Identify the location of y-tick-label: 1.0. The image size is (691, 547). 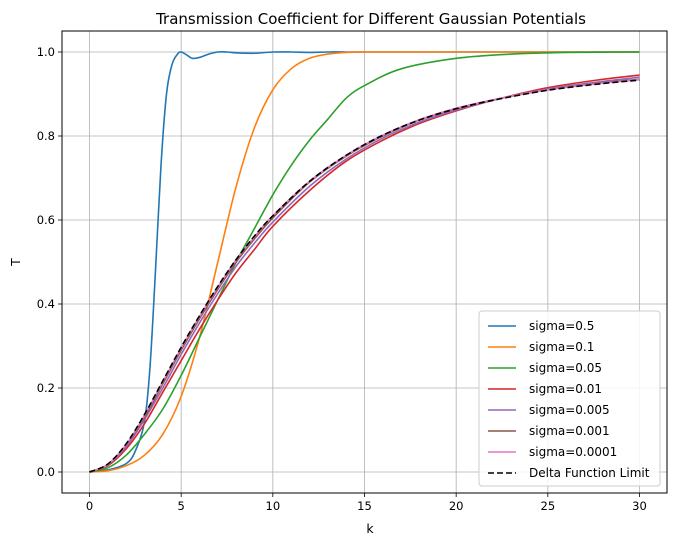
(46, 52).